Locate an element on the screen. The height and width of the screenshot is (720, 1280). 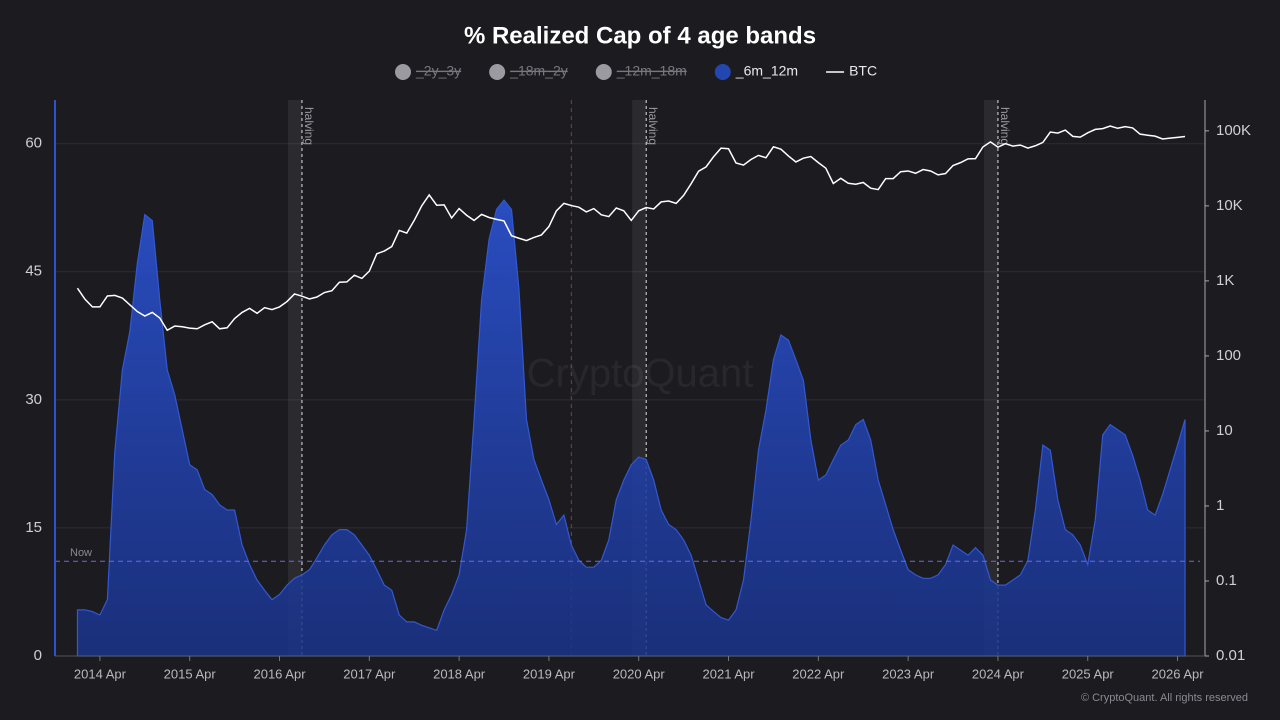
y2-tick-label: 100K is located at coordinates (1233, 130).